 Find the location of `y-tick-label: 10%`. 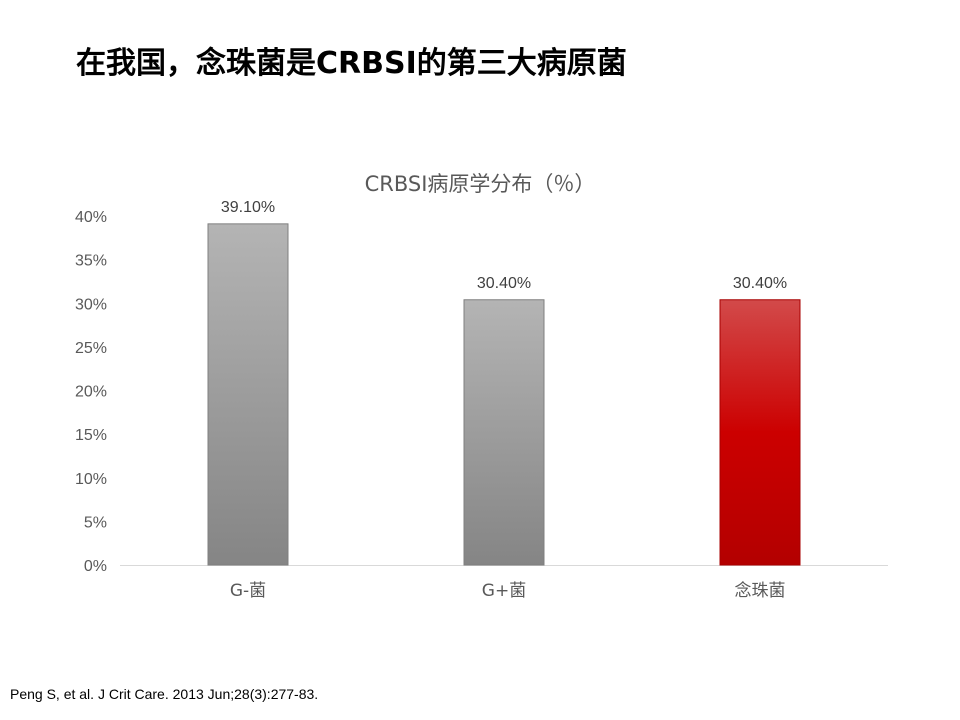

y-tick-label: 10% is located at coordinates (91, 479).